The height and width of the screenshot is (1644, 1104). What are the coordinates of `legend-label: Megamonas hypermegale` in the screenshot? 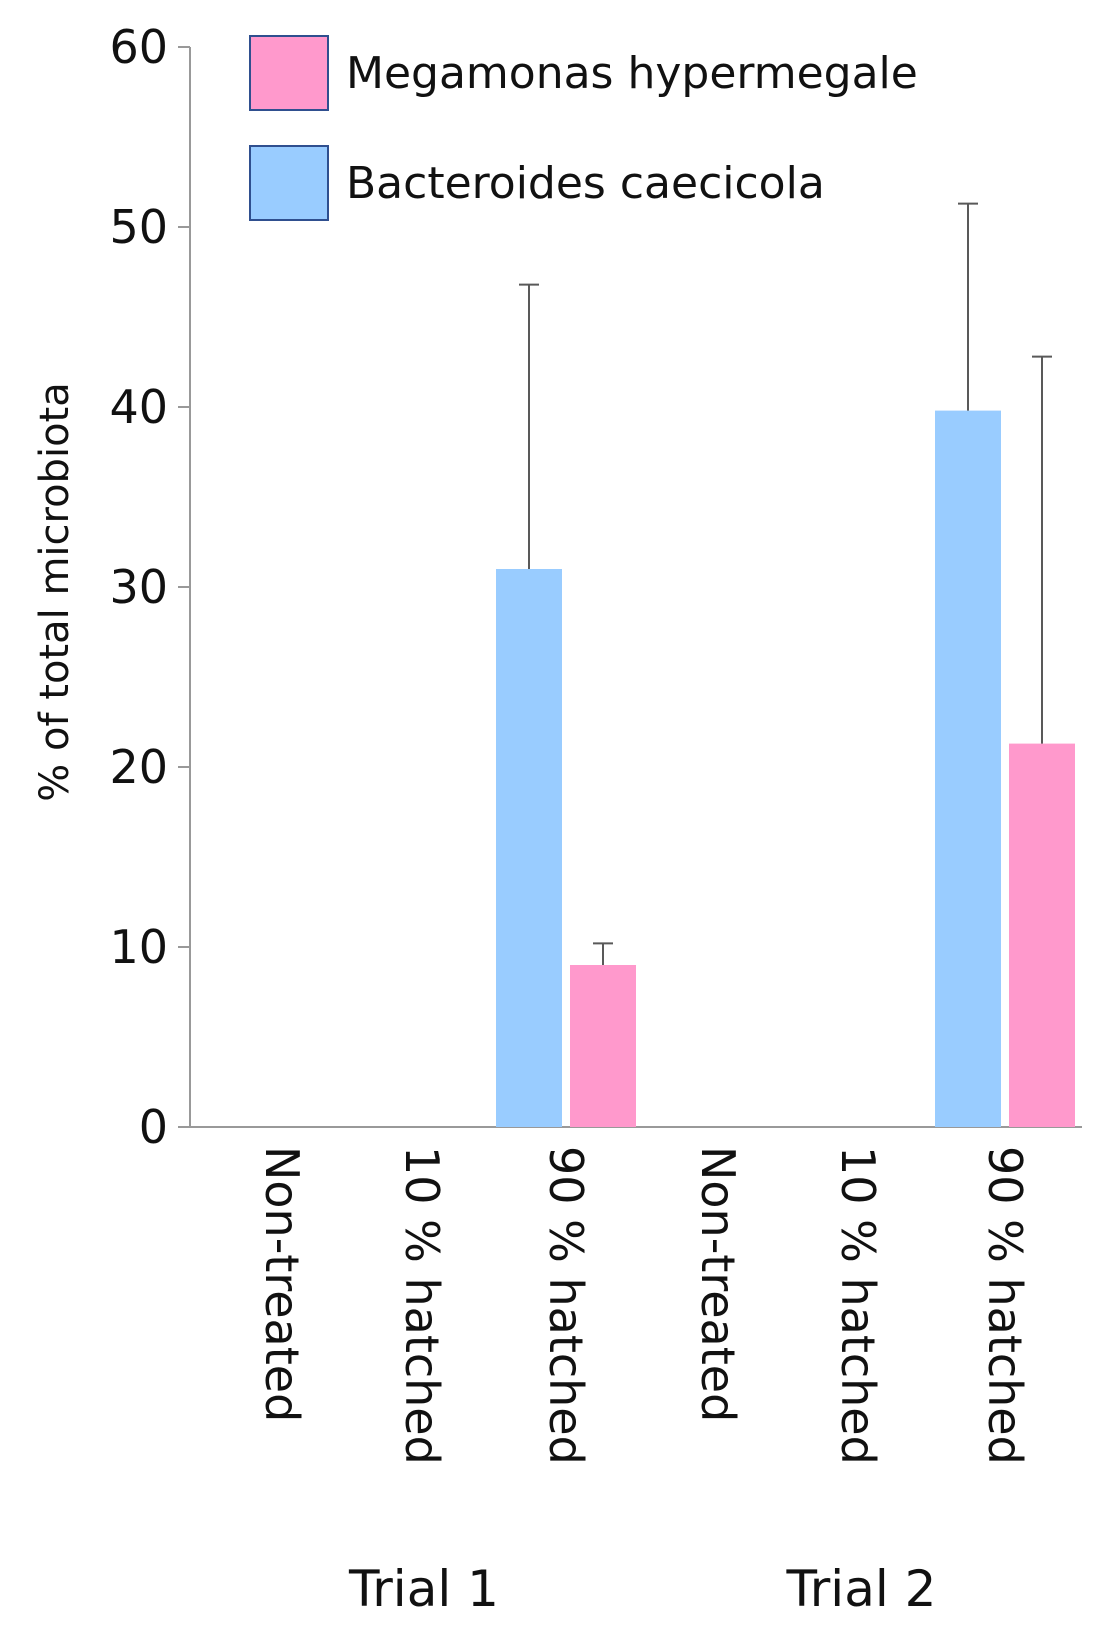 It's located at (632, 73).